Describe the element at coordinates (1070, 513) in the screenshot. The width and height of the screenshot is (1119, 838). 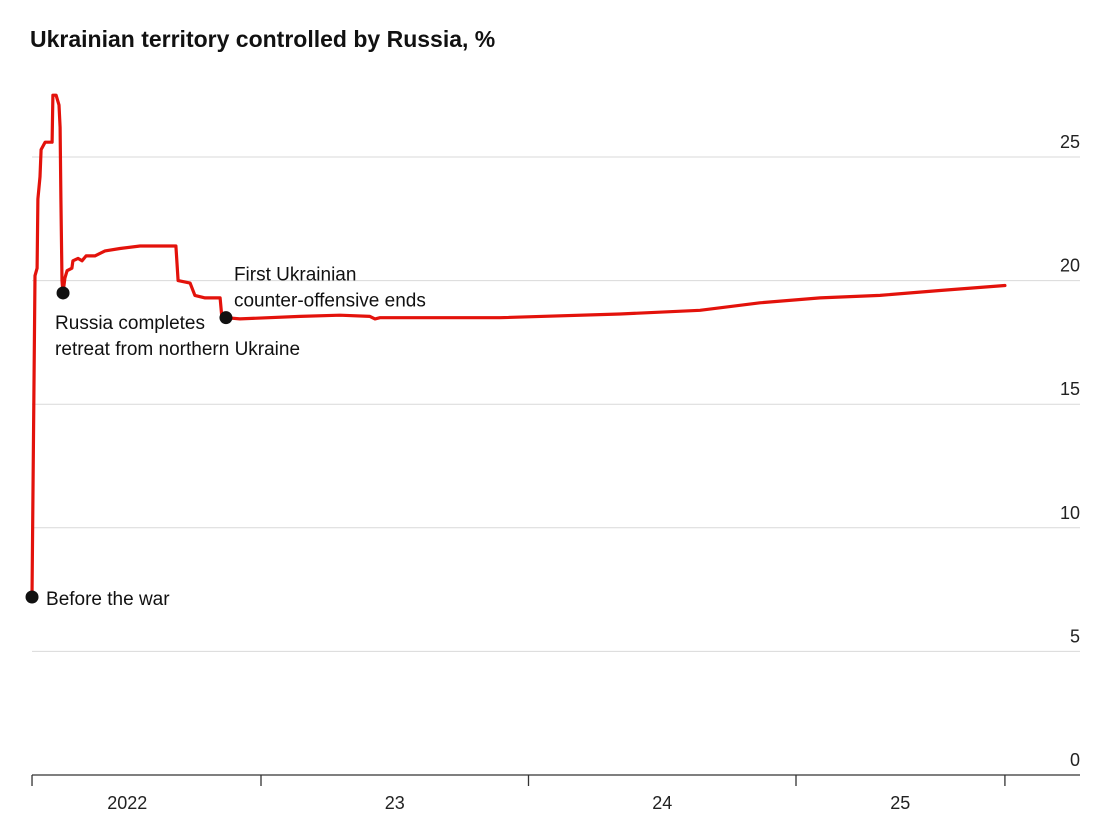
I see `y-tick-label: 10` at that location.